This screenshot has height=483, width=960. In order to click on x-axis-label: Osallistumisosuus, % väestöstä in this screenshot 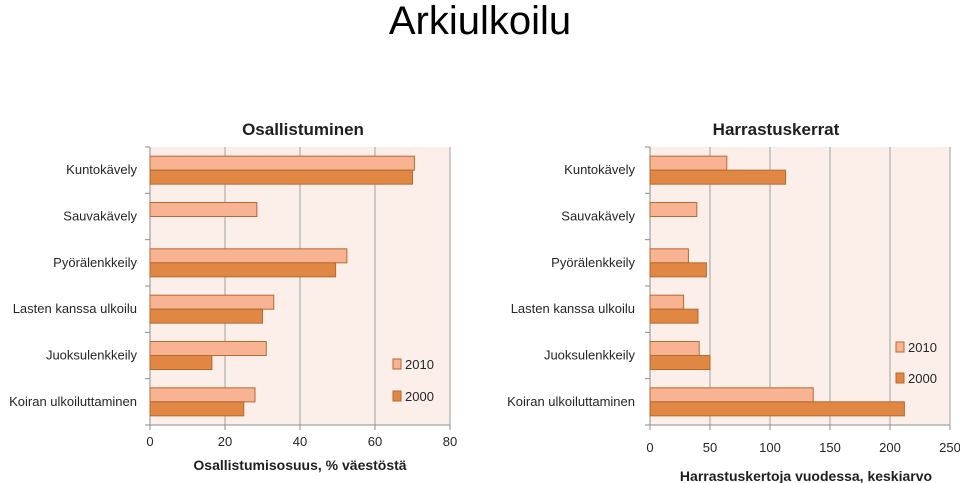, I will do `click(299, 465)`.